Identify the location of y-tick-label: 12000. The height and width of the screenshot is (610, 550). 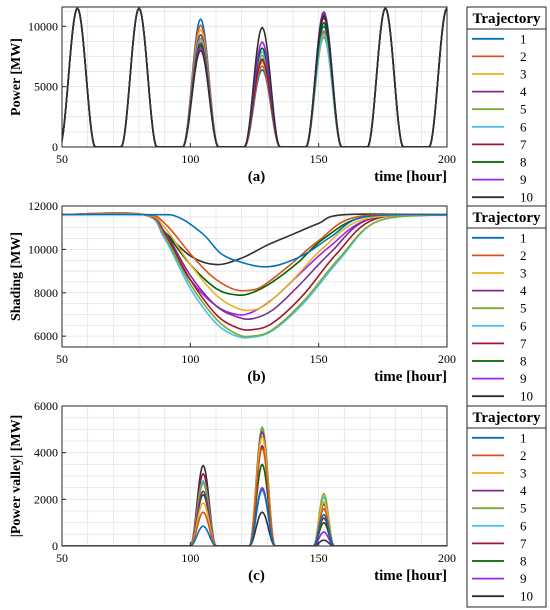
(43, 206).